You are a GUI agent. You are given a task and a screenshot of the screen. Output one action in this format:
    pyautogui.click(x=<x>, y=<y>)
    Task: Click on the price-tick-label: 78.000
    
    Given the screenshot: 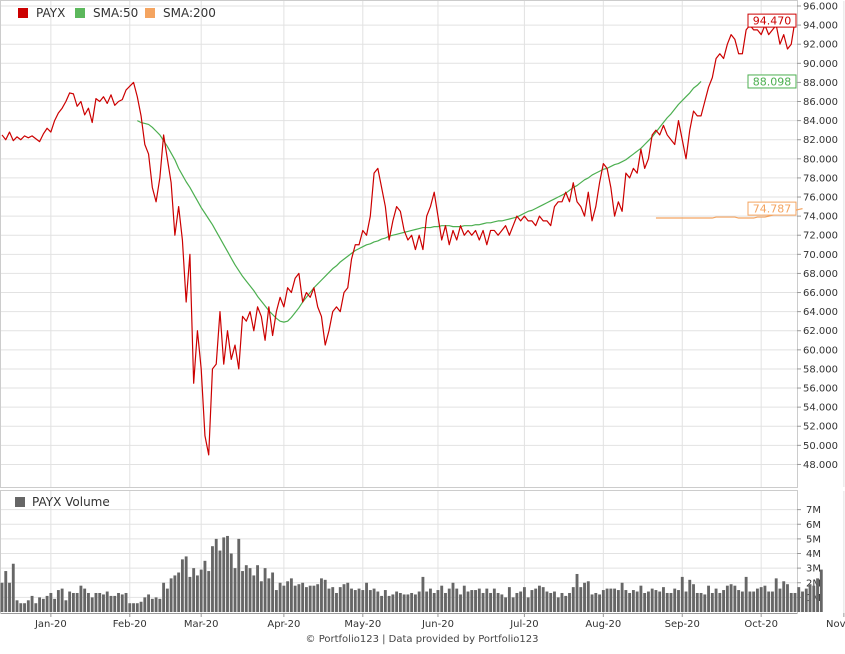 What is the action you would take?
    pyautogui.click(x=820, y=178)
    